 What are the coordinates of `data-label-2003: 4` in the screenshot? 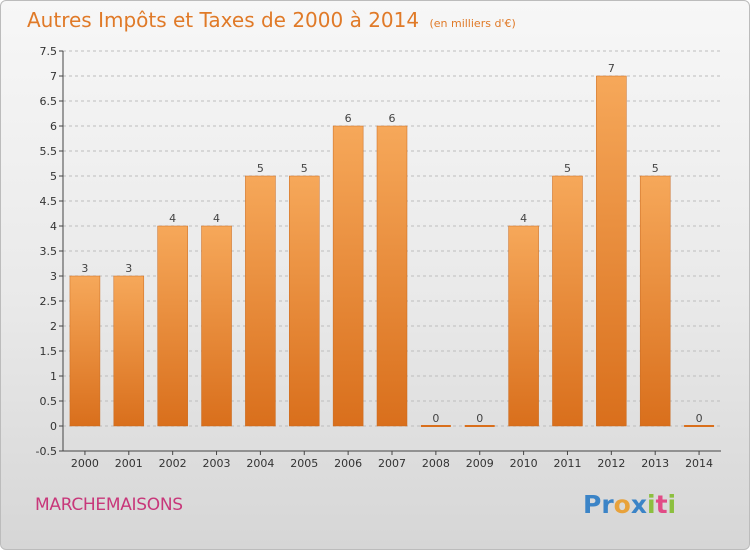 It's located at (216, 218).